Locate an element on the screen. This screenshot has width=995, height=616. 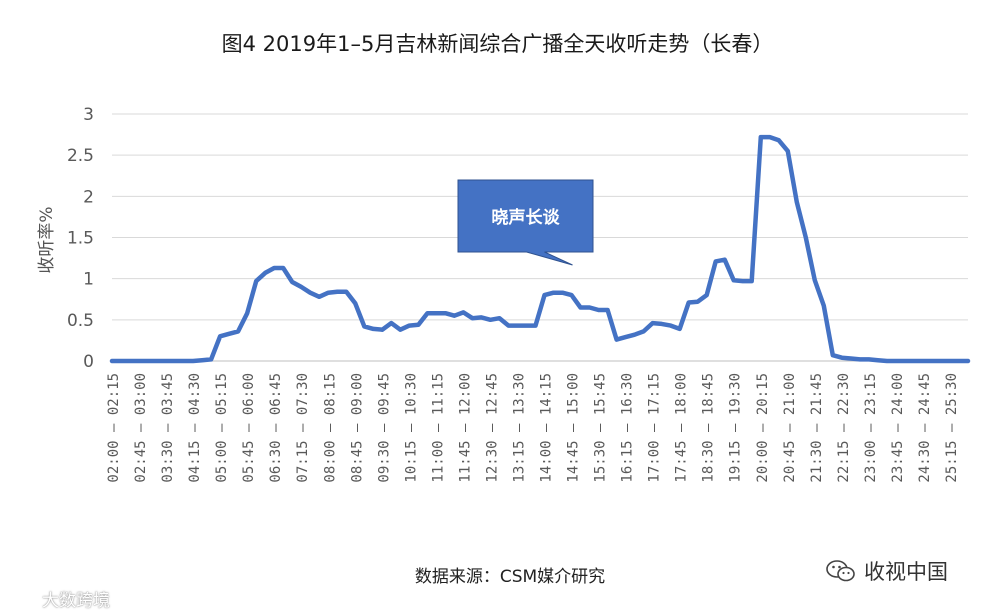
x-tick-label: 09:30 – 09:45 is located at coordinates (384, 428).